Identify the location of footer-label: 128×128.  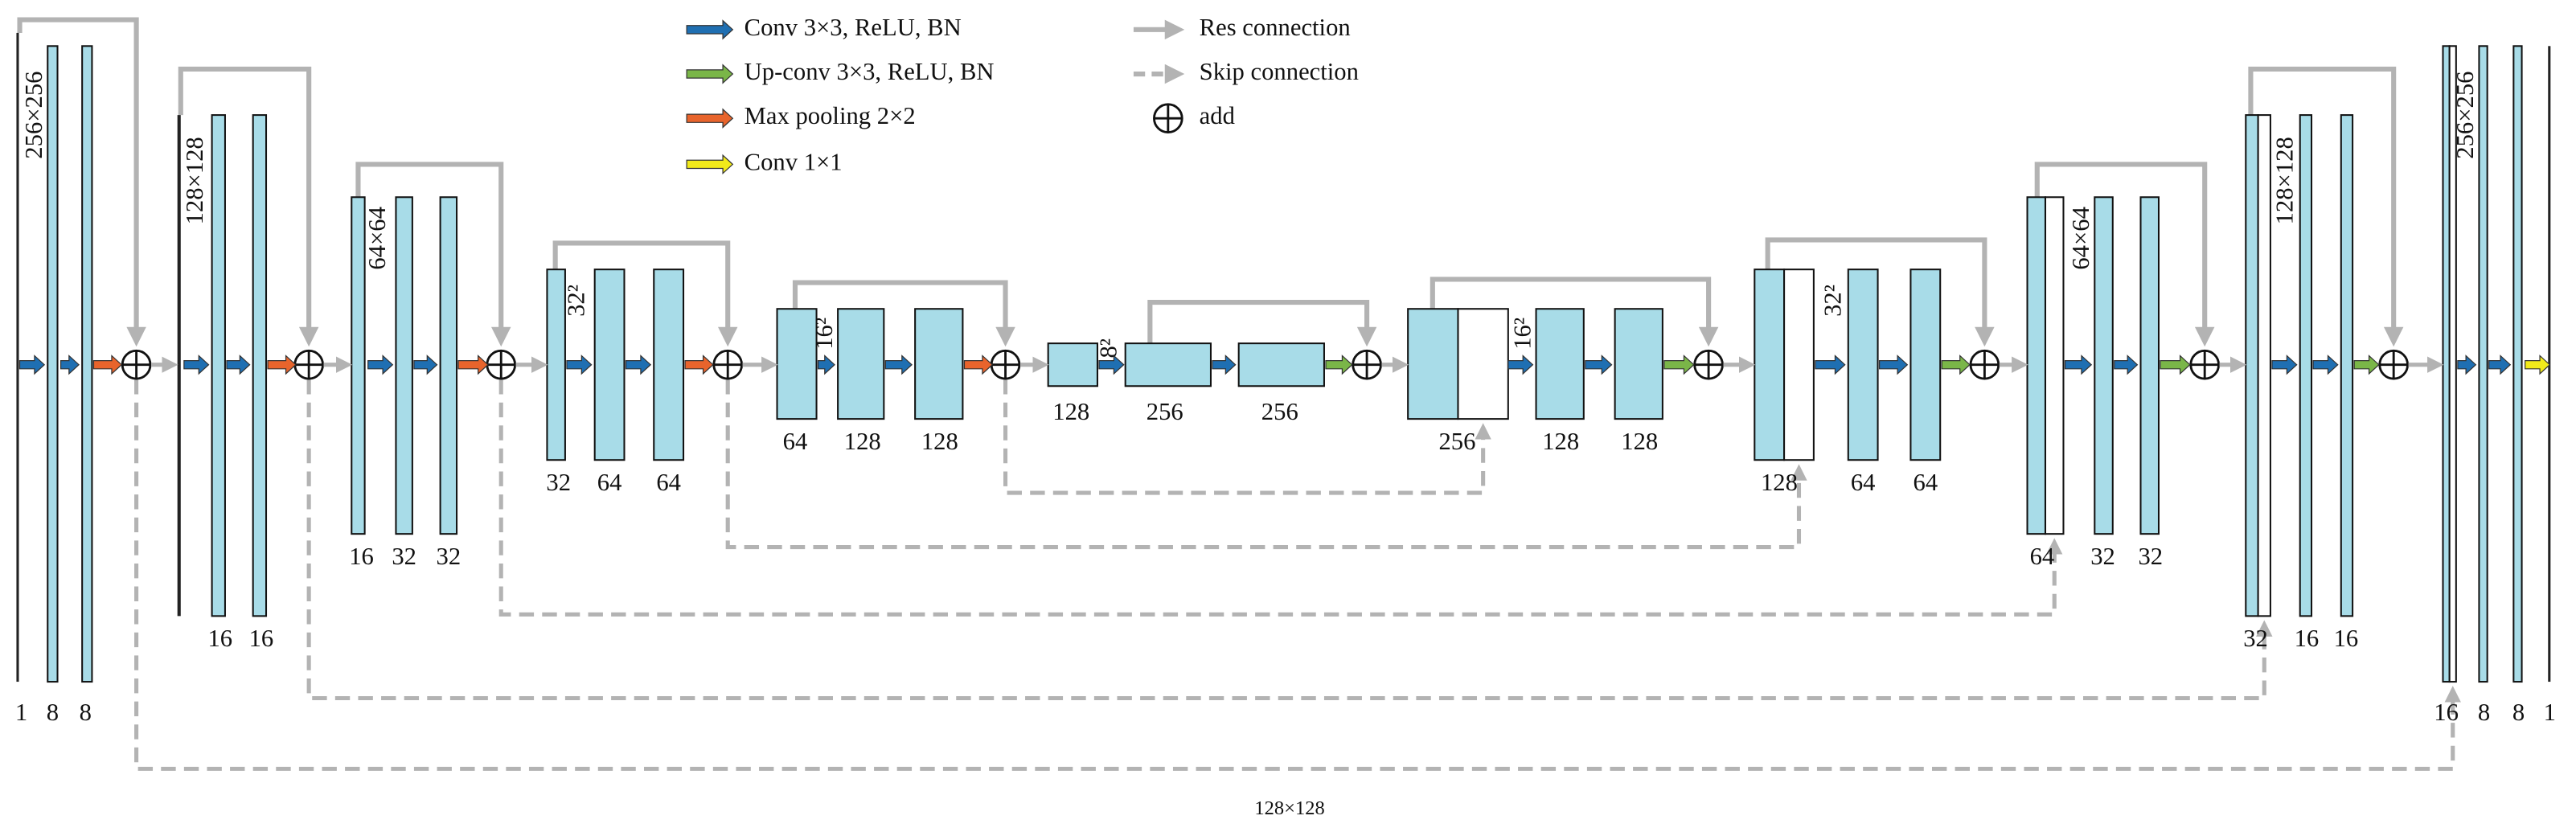
(1289, 808).